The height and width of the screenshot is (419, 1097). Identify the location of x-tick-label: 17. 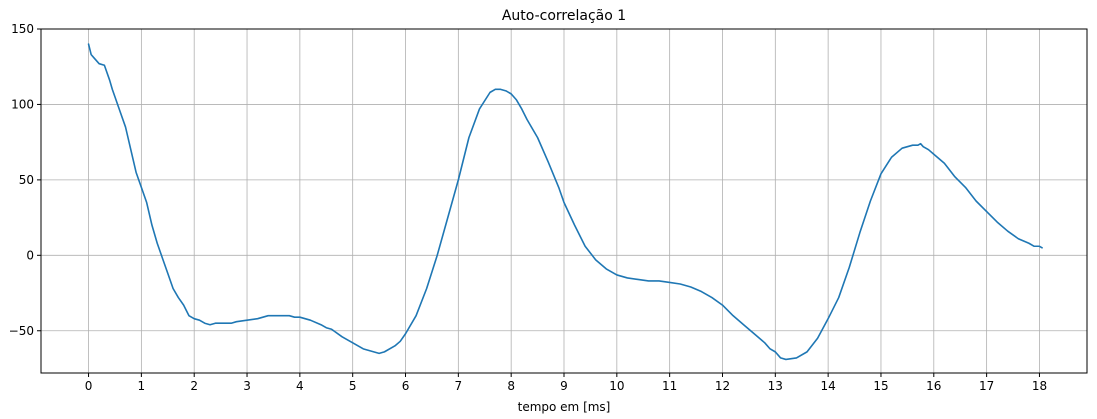
(986, 386).